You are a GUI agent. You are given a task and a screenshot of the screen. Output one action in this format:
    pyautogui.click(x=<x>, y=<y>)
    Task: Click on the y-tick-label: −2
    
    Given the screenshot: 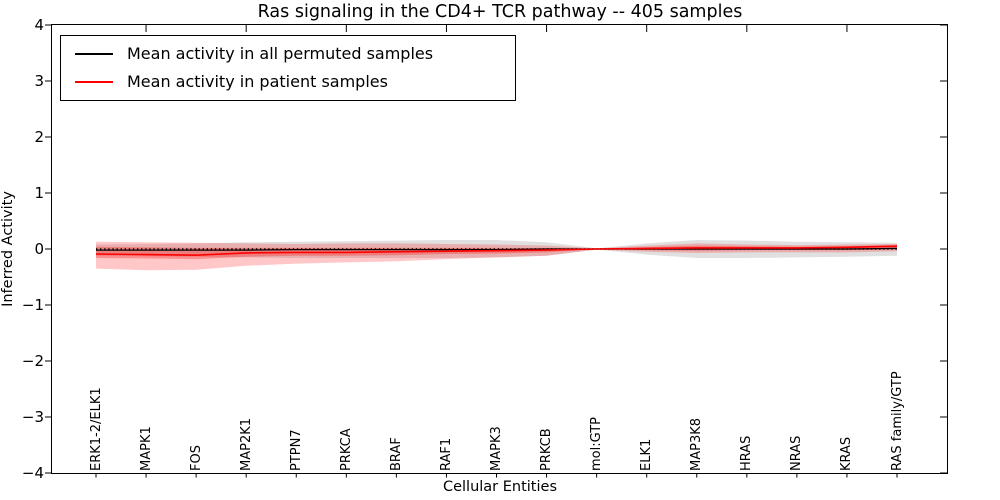 What is the action you would take?
    pyautogui.click(x=32, y=361)
    